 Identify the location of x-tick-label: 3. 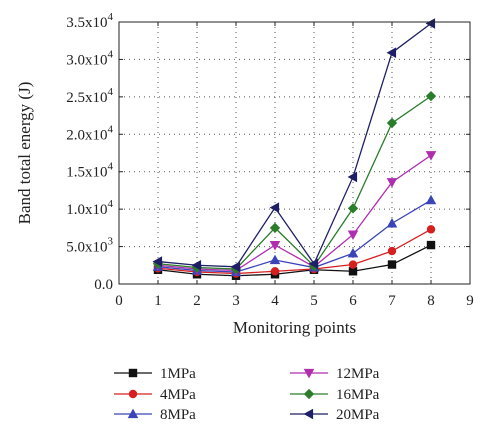
(236, 301).